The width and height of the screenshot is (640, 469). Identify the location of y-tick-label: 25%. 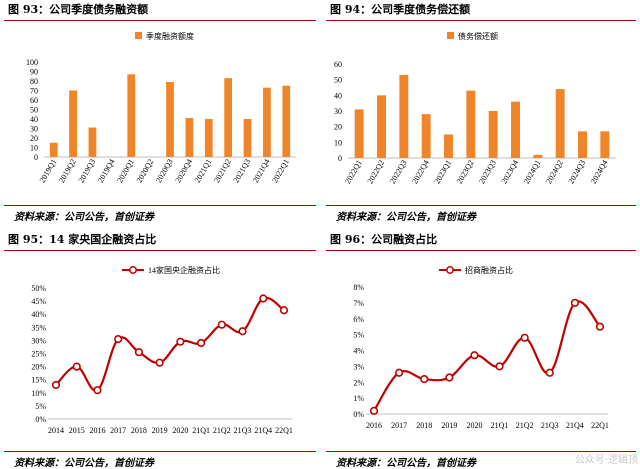
(38, 354).